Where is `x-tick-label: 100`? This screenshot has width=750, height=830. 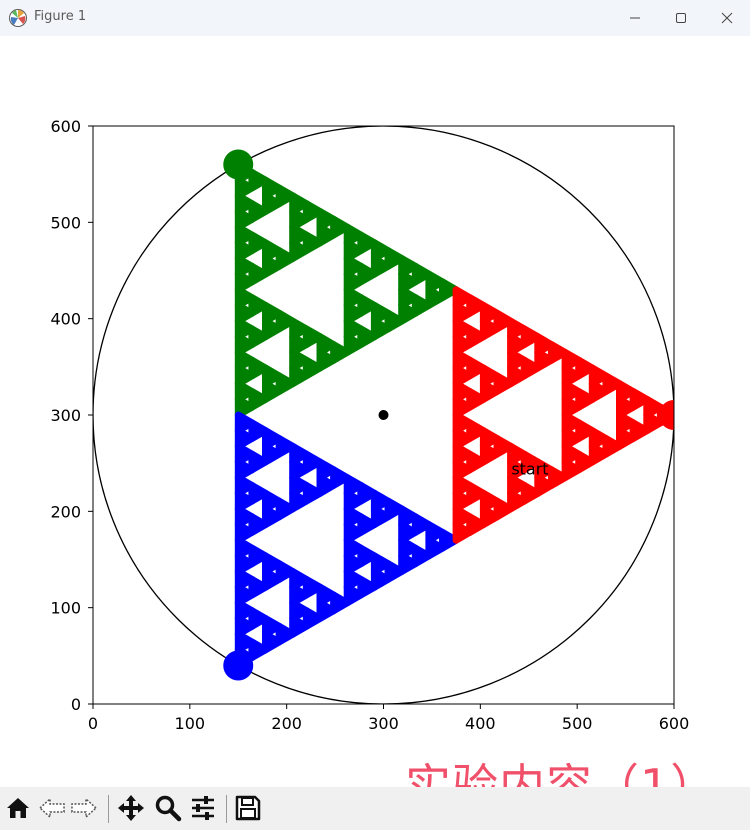 x-tick-label: 100 is located at coordinates (190, 723).